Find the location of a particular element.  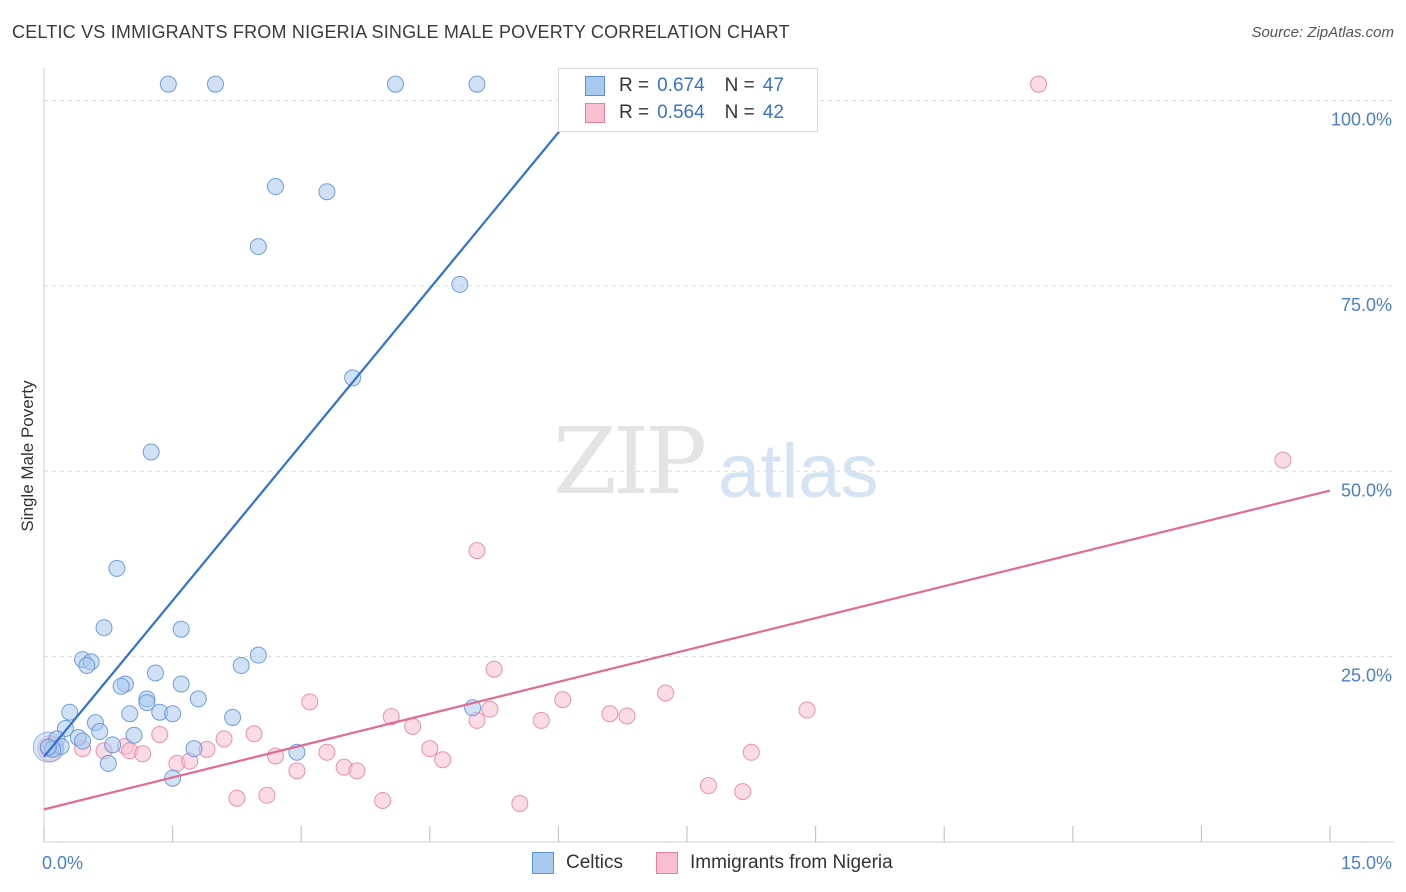

y-tick-label: 50.0% is located at coordinates (1366, 490).